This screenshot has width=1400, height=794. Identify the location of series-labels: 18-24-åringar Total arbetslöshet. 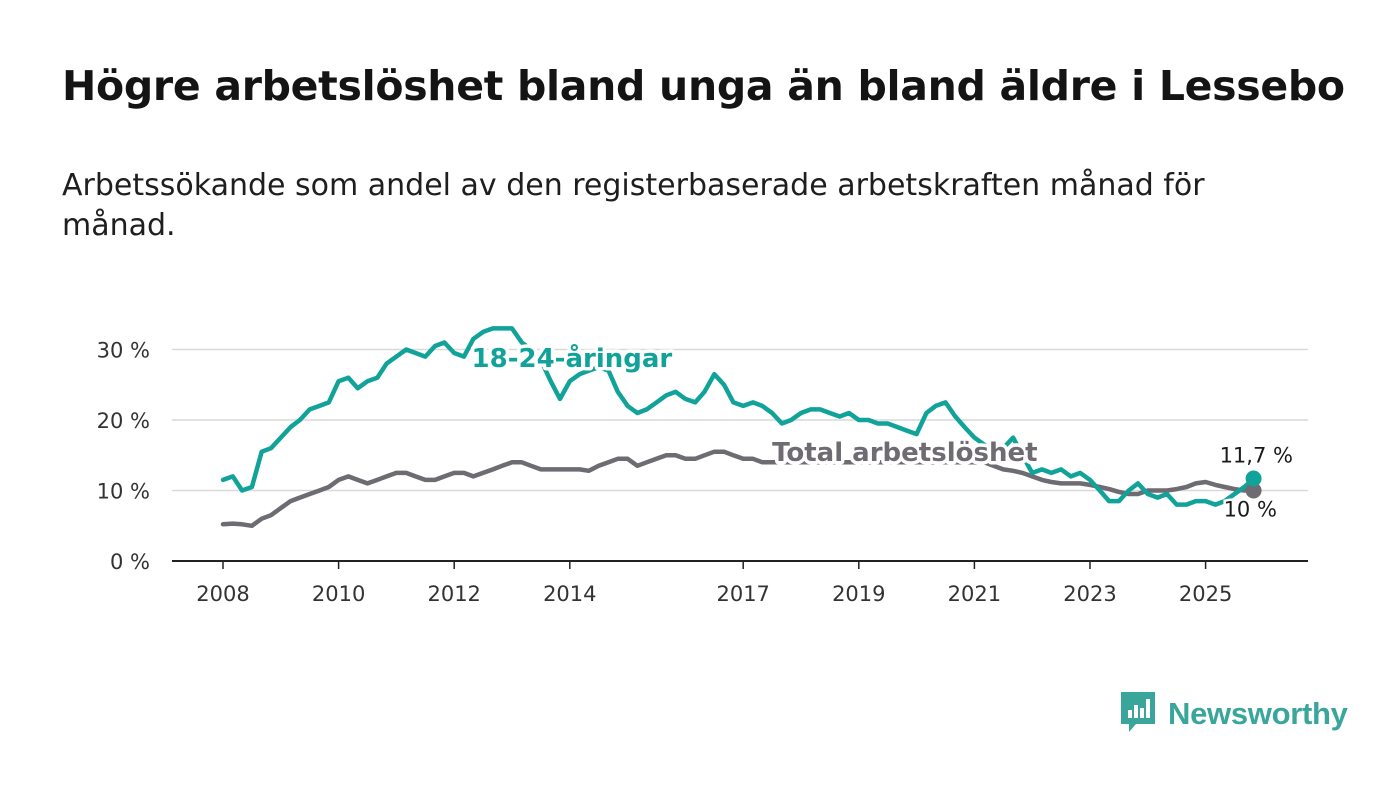
(754, 405).